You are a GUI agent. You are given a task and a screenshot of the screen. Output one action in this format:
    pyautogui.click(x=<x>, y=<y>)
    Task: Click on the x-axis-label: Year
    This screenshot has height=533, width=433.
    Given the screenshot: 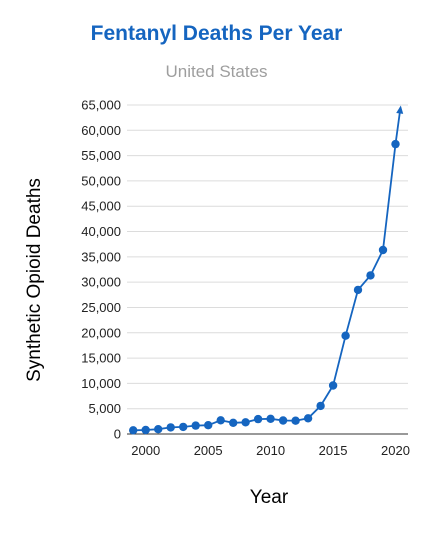 What is the action you would take?
    pyautogui.click(x=269, y=497)
    